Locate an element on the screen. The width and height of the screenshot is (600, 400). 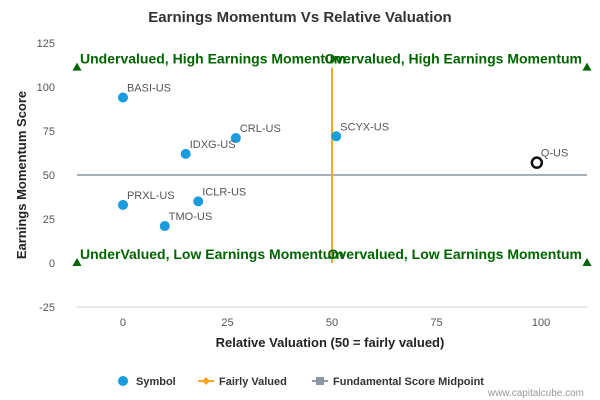
legend-item-label: Fairly Valued is located at coordinates (253, 382).